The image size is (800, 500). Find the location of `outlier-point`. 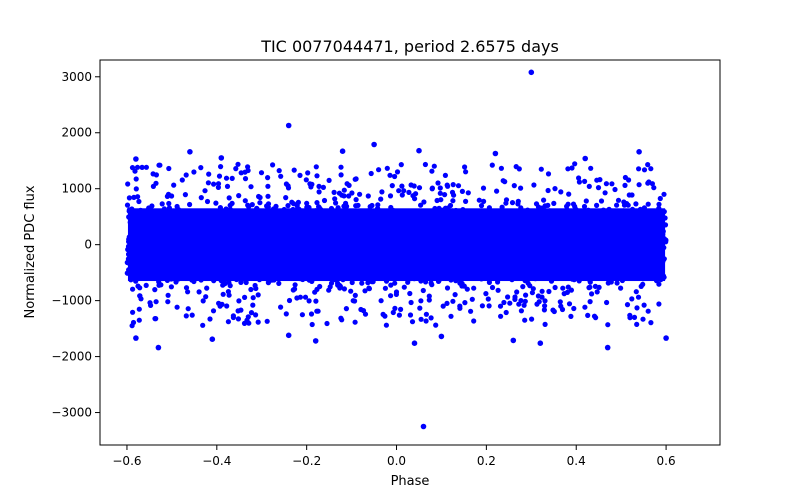

outlier-point is located at coordinates (639, 152).